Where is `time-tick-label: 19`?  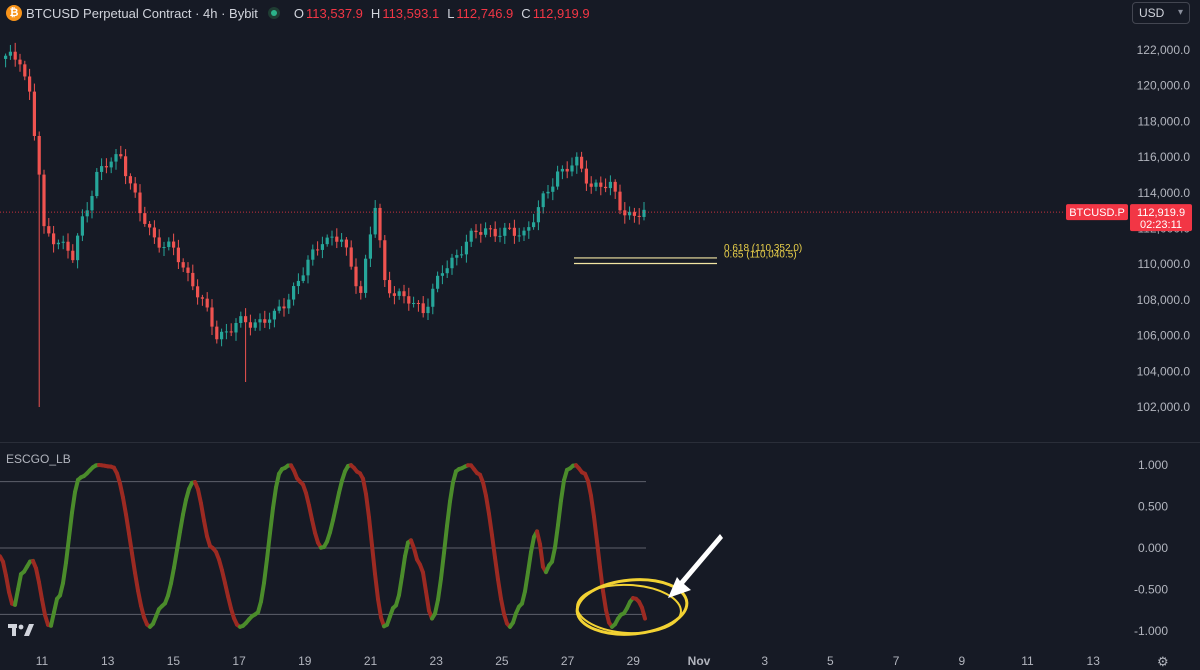 time-tick-label: 19 is located at coordinates (305, 661).